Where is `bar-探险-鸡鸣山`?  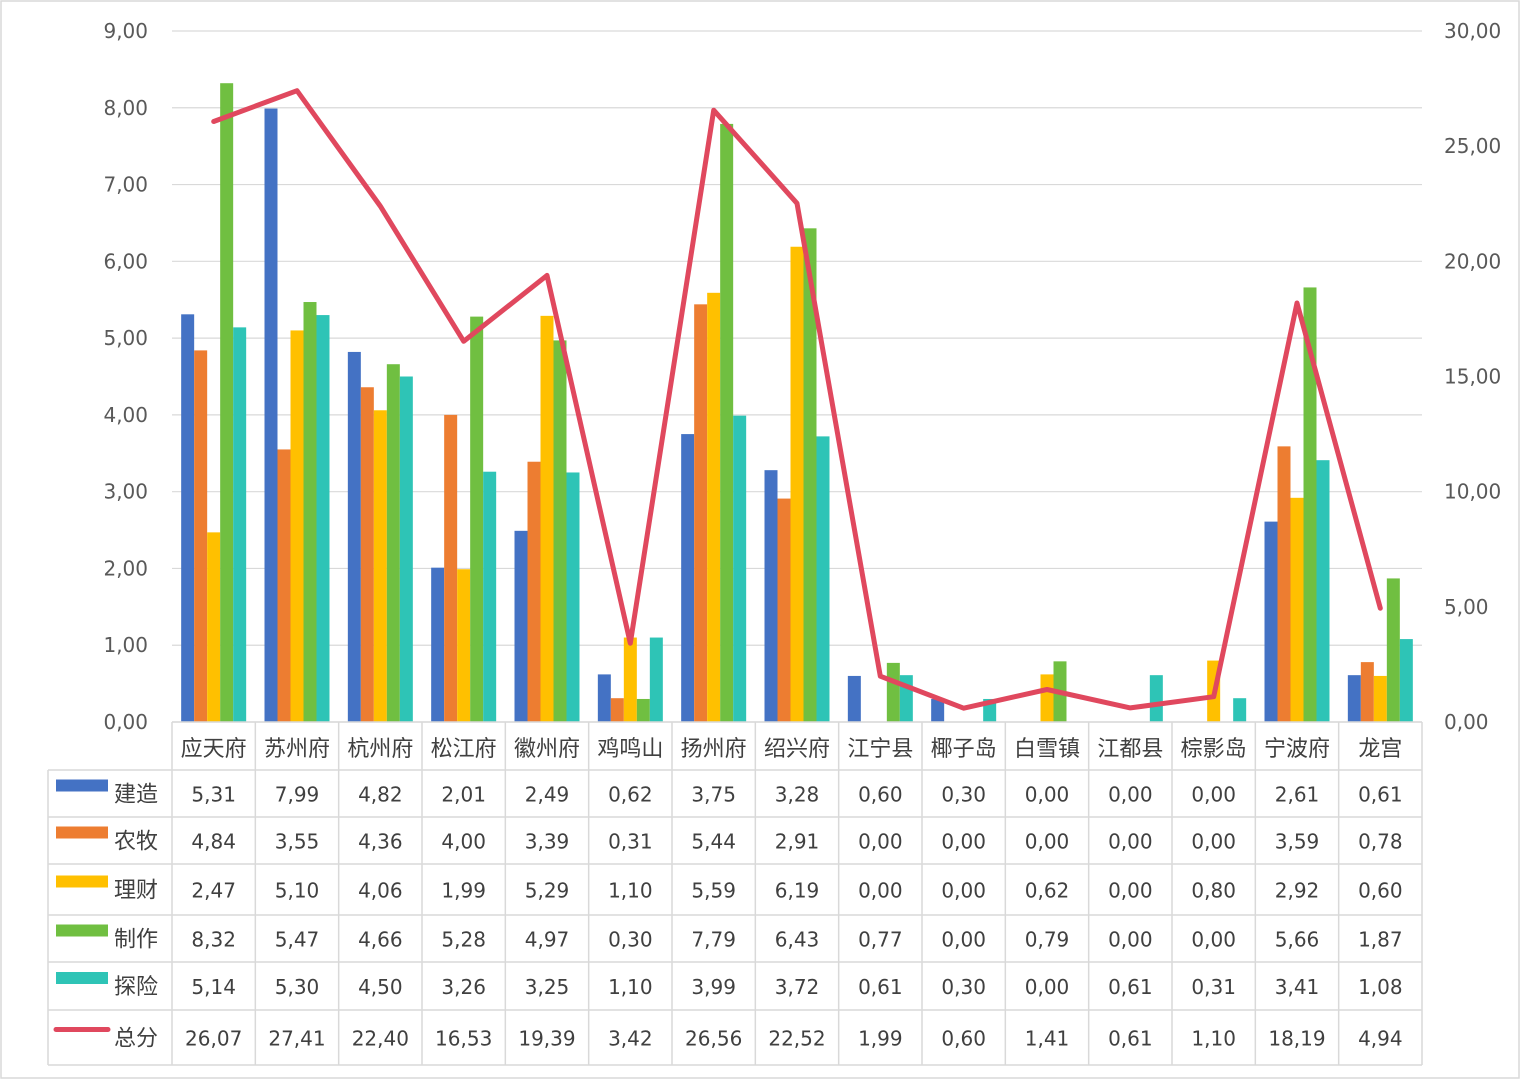 bar-探险-鸡鸣山 is located at coordinates (656, 680).